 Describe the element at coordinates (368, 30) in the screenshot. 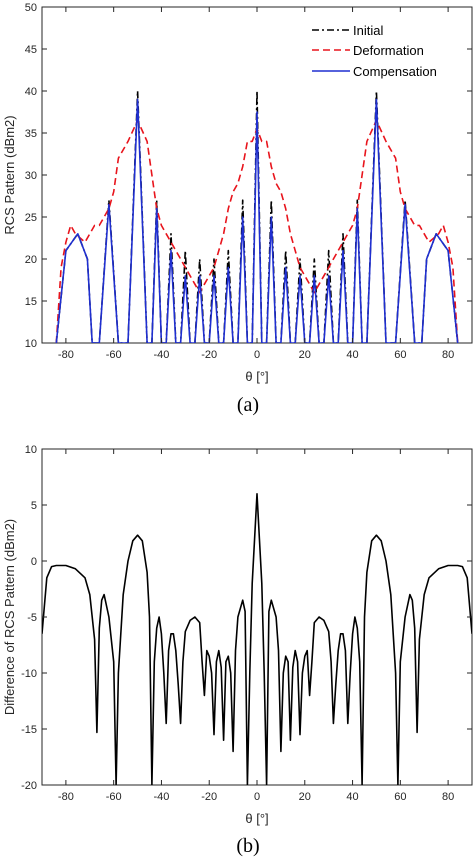

I see `legend-initial-label: Initial` at that location.